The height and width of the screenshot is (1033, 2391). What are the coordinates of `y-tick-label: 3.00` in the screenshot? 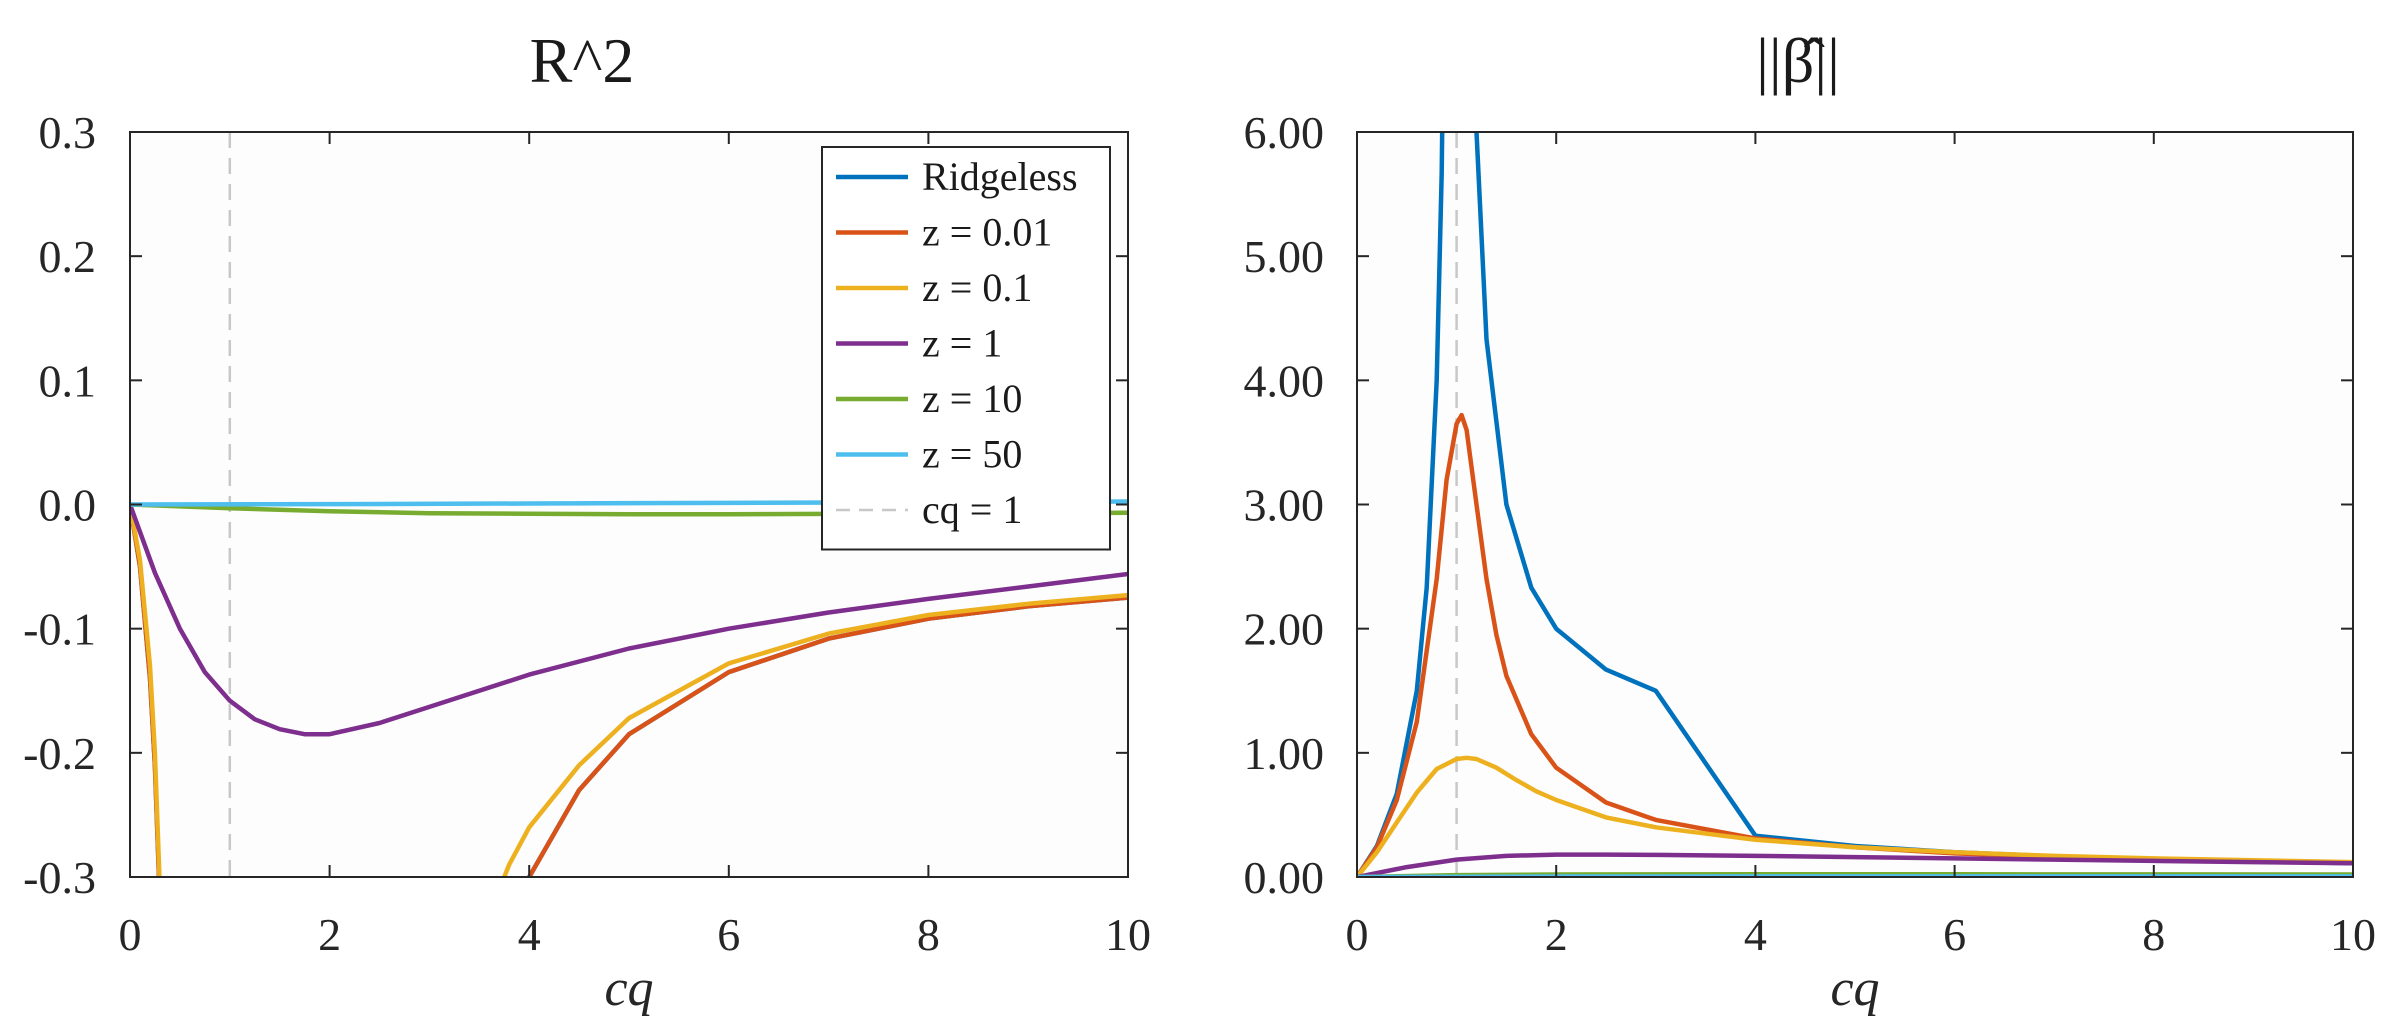 It's located at (1284, 505).